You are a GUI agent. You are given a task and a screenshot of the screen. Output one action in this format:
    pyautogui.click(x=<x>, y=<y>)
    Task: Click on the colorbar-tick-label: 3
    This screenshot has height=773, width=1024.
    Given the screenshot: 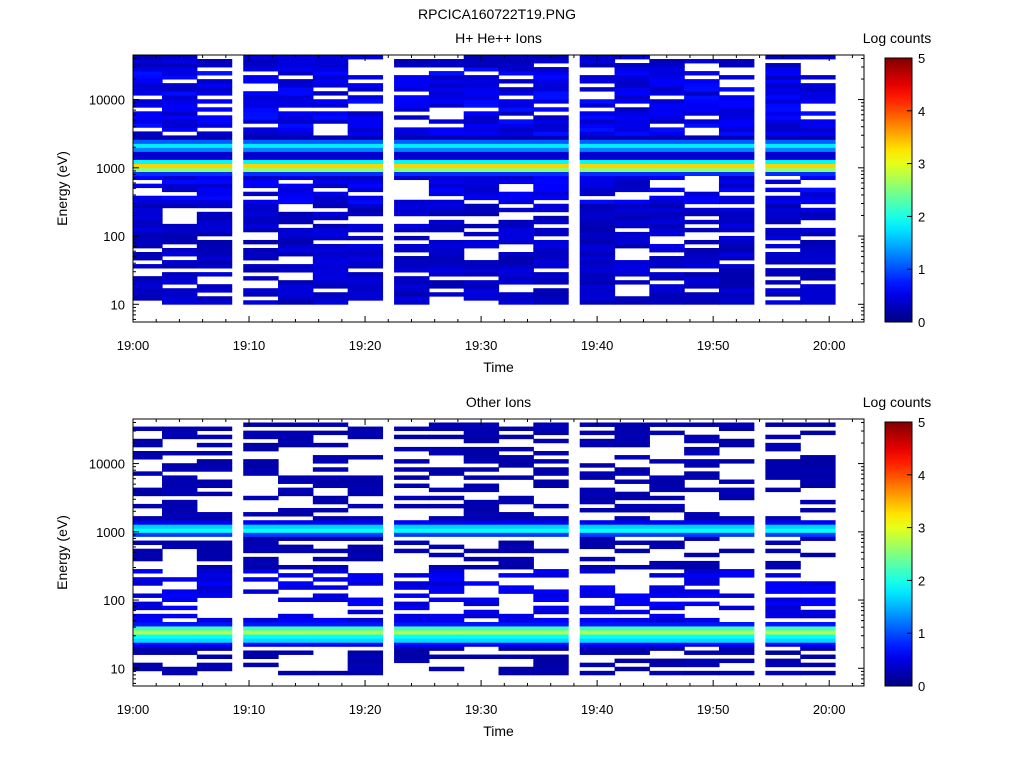 What is the action you would take?
    pyautogui.click(x=921, y=528)
    